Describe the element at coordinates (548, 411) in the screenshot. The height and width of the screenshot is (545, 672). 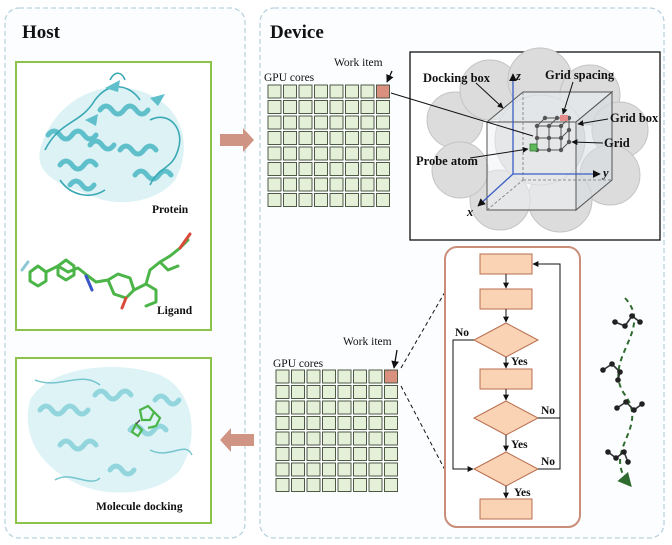
I see `flow-no-2: No` at that location.